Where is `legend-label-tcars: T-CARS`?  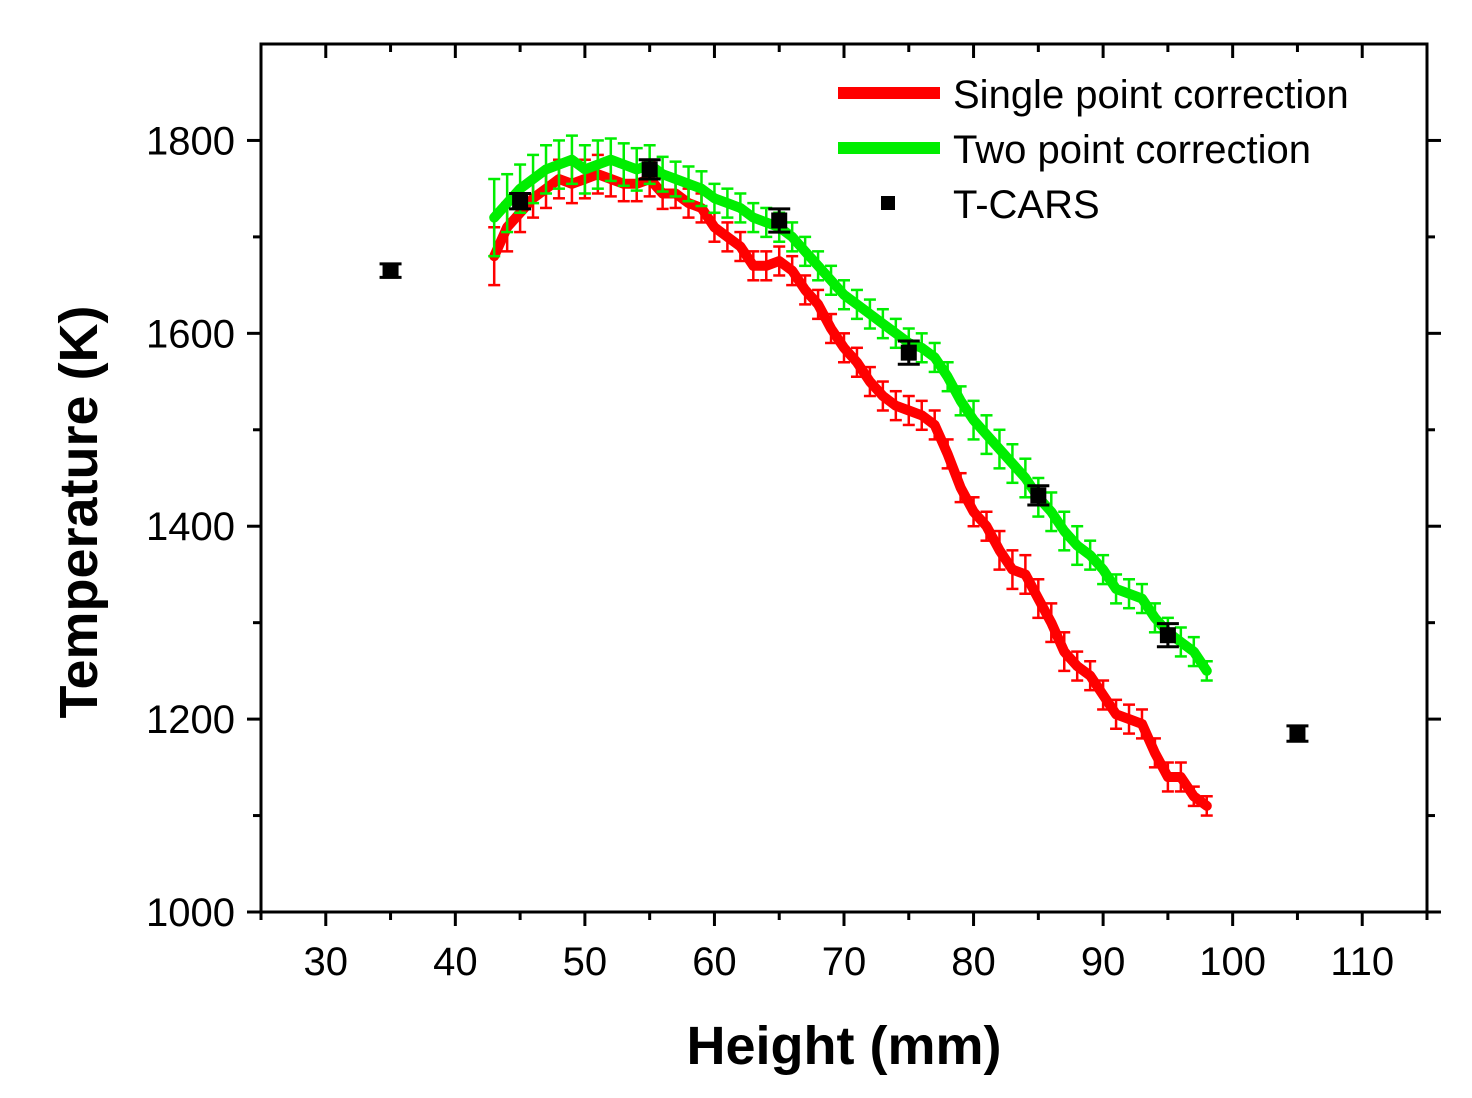
legend-label-tcars: T-CARS is located at coordinates (1026, 205).